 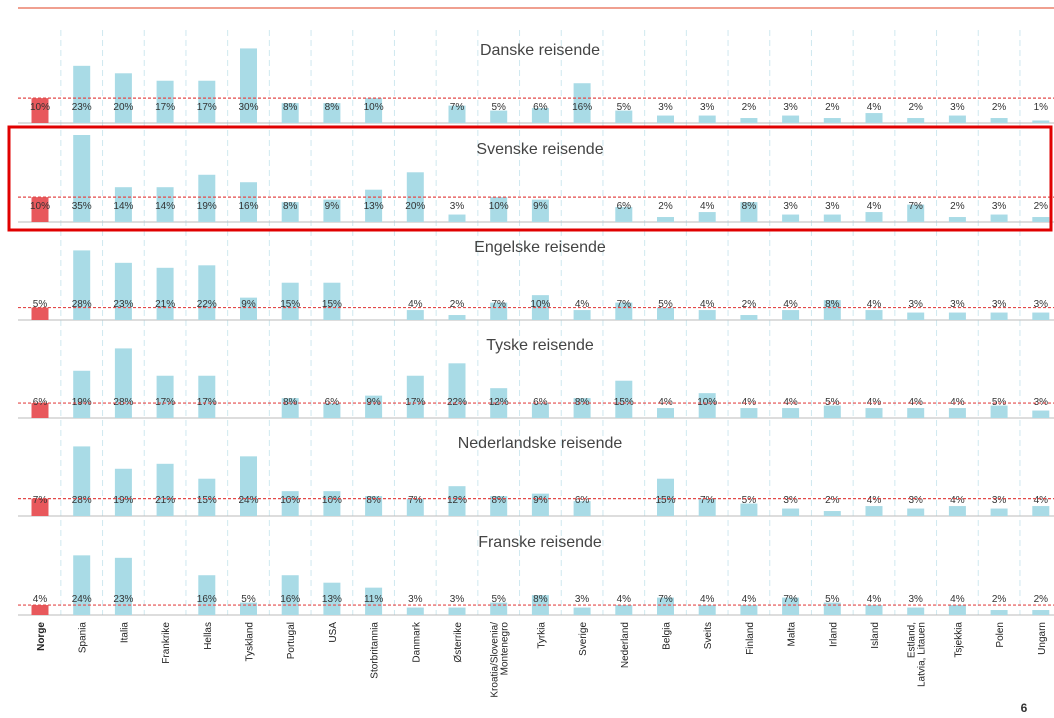 What do you see at coordinates (166, 643) in the screenshot?
I see `x-tick-label: Frankrike` at bounding box center [166, 643].